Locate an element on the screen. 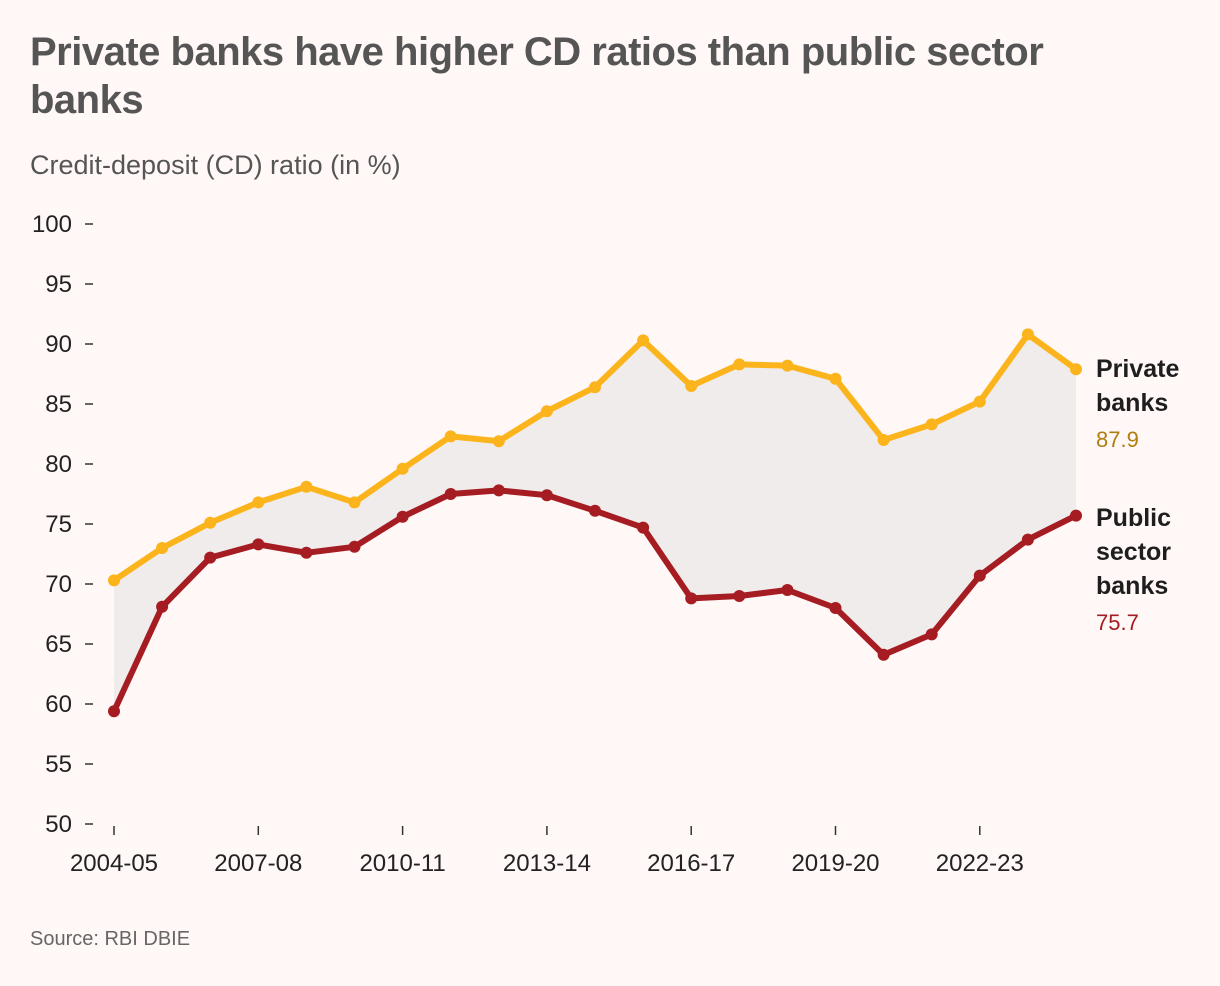  x-tick-label: 2004-05 is located at coordinates (114, 863).